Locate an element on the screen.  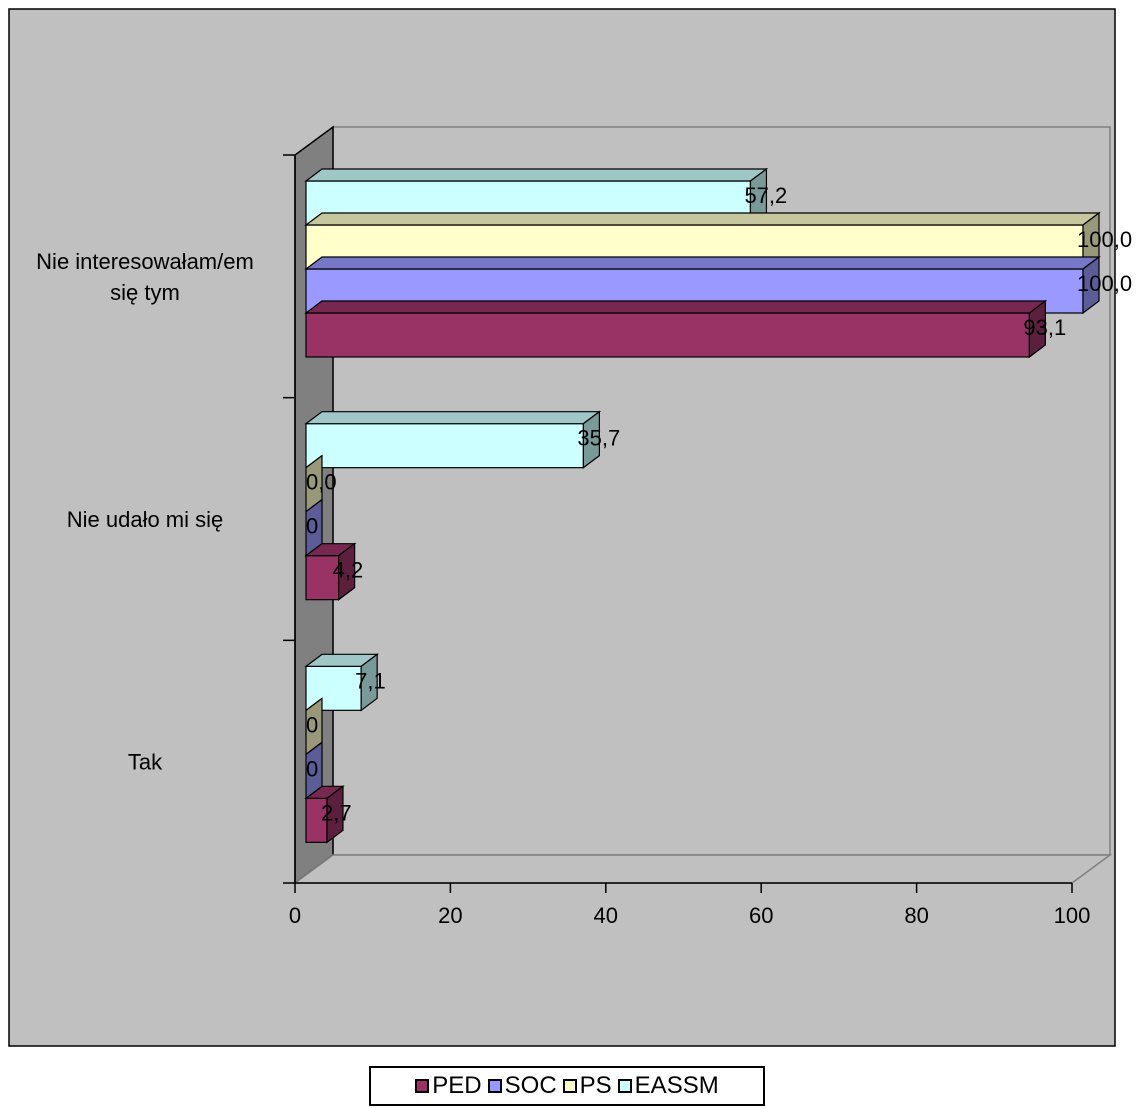
legend: PED SOC PS EASSM is located at coordinates (567, 1086).